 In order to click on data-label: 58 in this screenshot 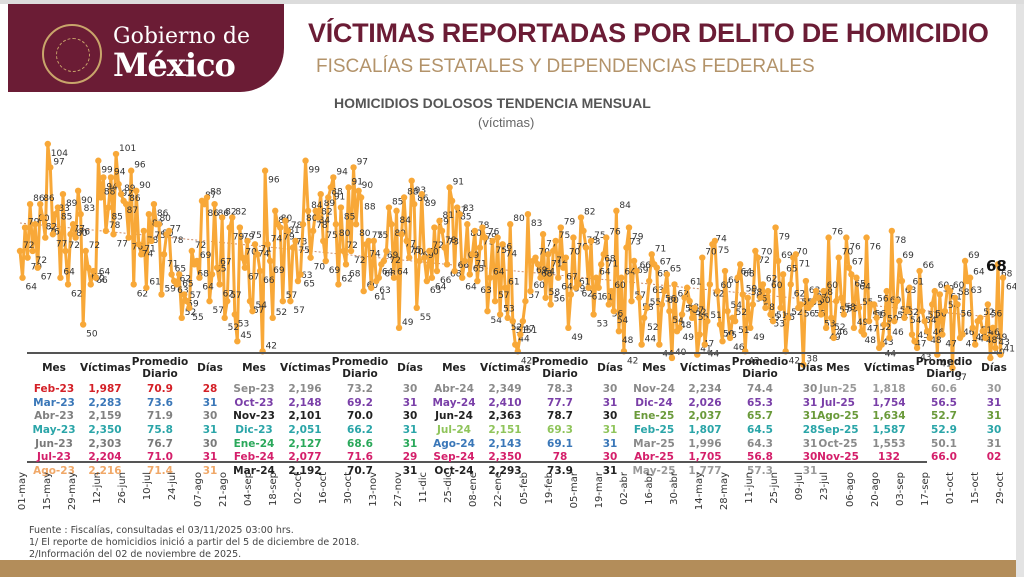, I will do `click(555, 293)`.